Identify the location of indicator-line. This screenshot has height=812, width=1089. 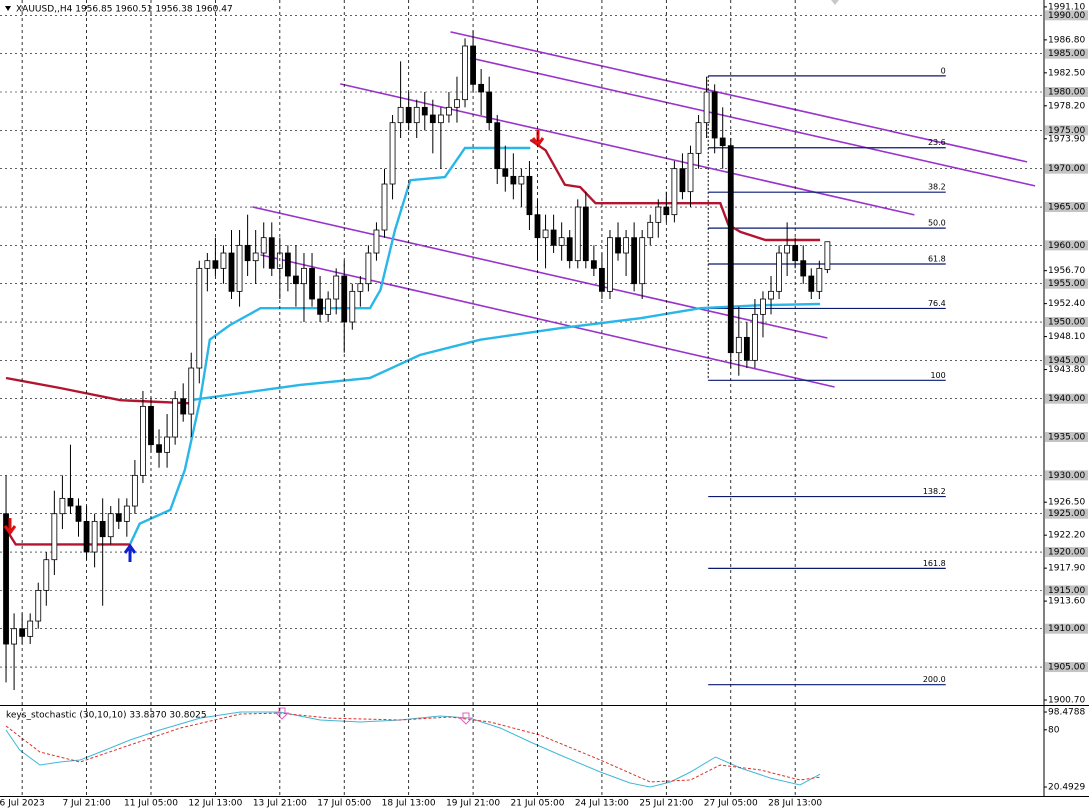
(98, 390).